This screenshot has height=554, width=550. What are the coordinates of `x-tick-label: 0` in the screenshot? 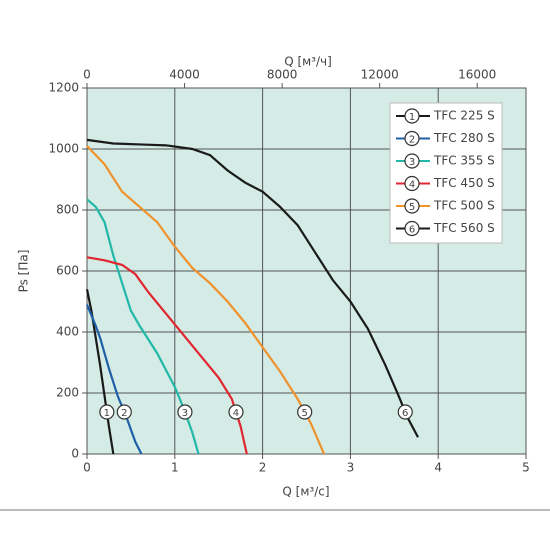 It's located at (87, 468).